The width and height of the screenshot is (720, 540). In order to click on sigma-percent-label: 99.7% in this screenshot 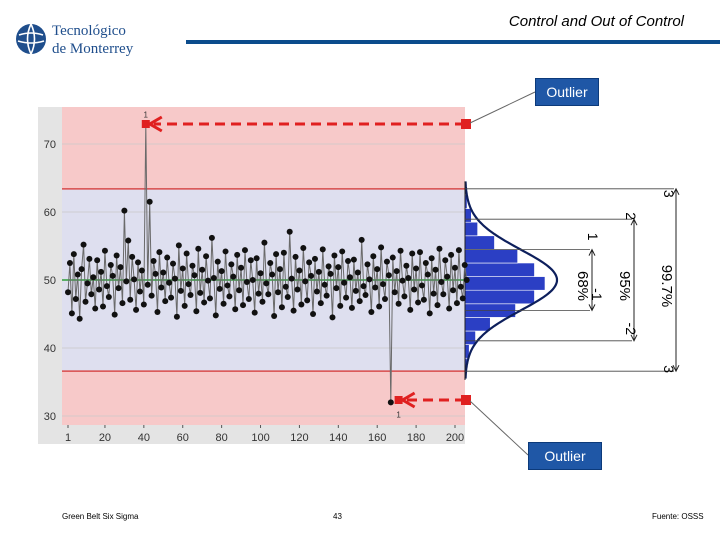, I will do `click(666, 286)`.